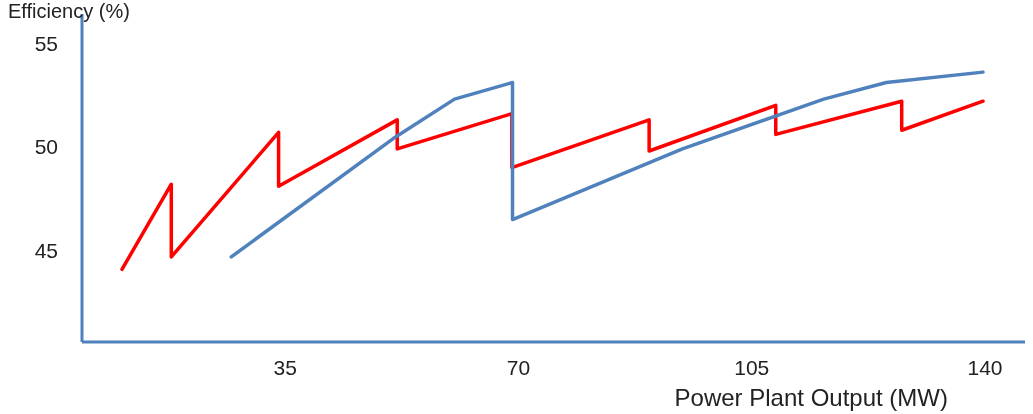 The height and width of the screenshot is (414, 1033). What do you see at coordinates (518, 367) in the screenshot?
I see `x-tick-label: 70` at bounding box center [518, 367].